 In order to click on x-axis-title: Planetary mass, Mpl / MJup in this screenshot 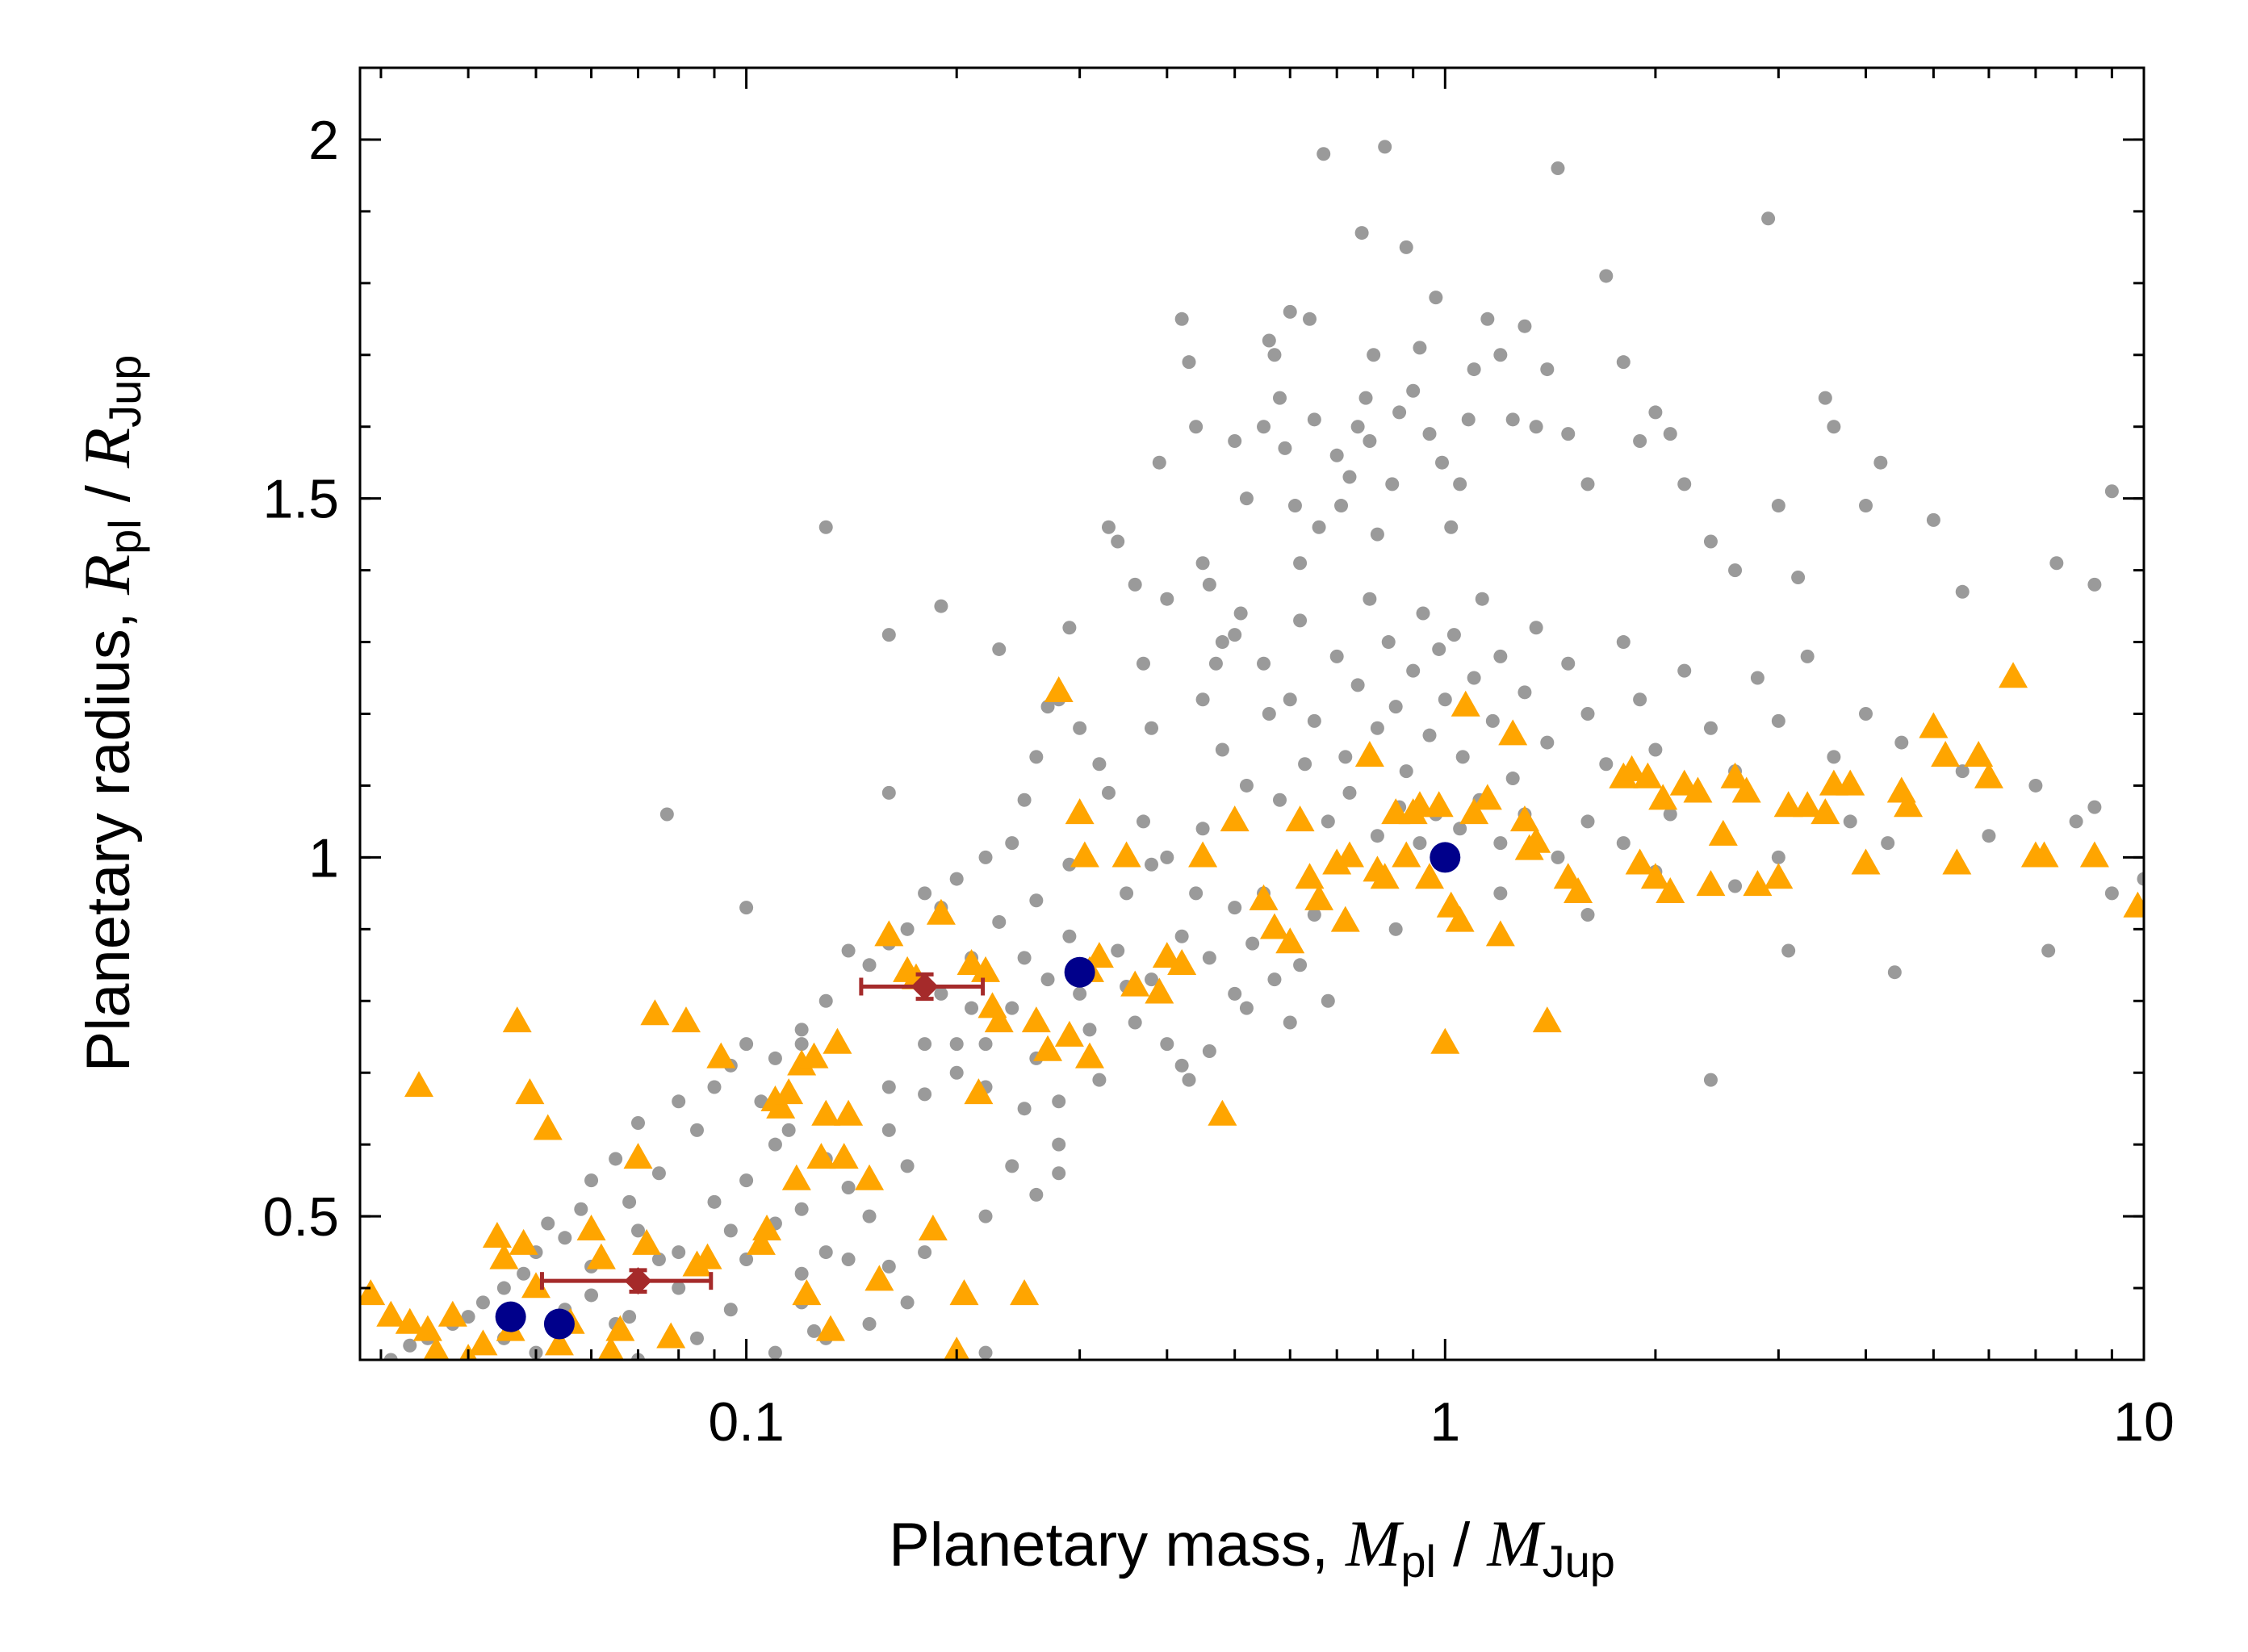, I will do `click(1252, 1547)`.